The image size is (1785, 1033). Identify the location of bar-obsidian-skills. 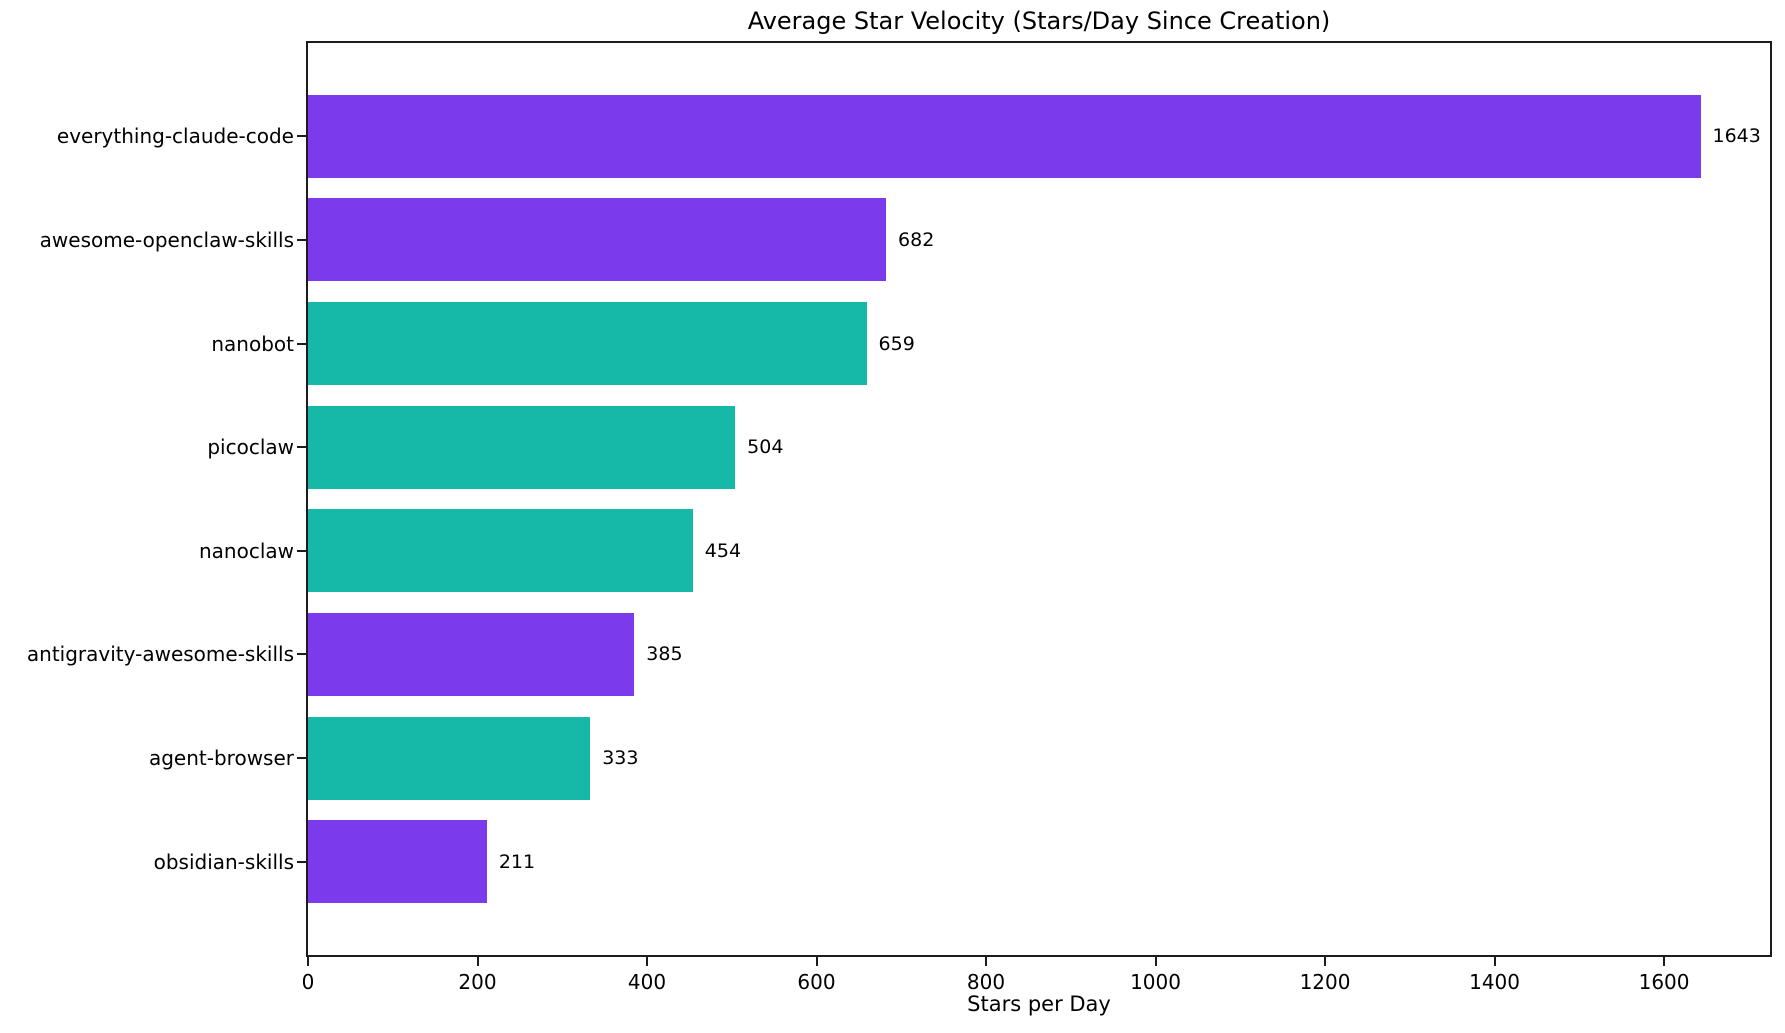
(397, 862).